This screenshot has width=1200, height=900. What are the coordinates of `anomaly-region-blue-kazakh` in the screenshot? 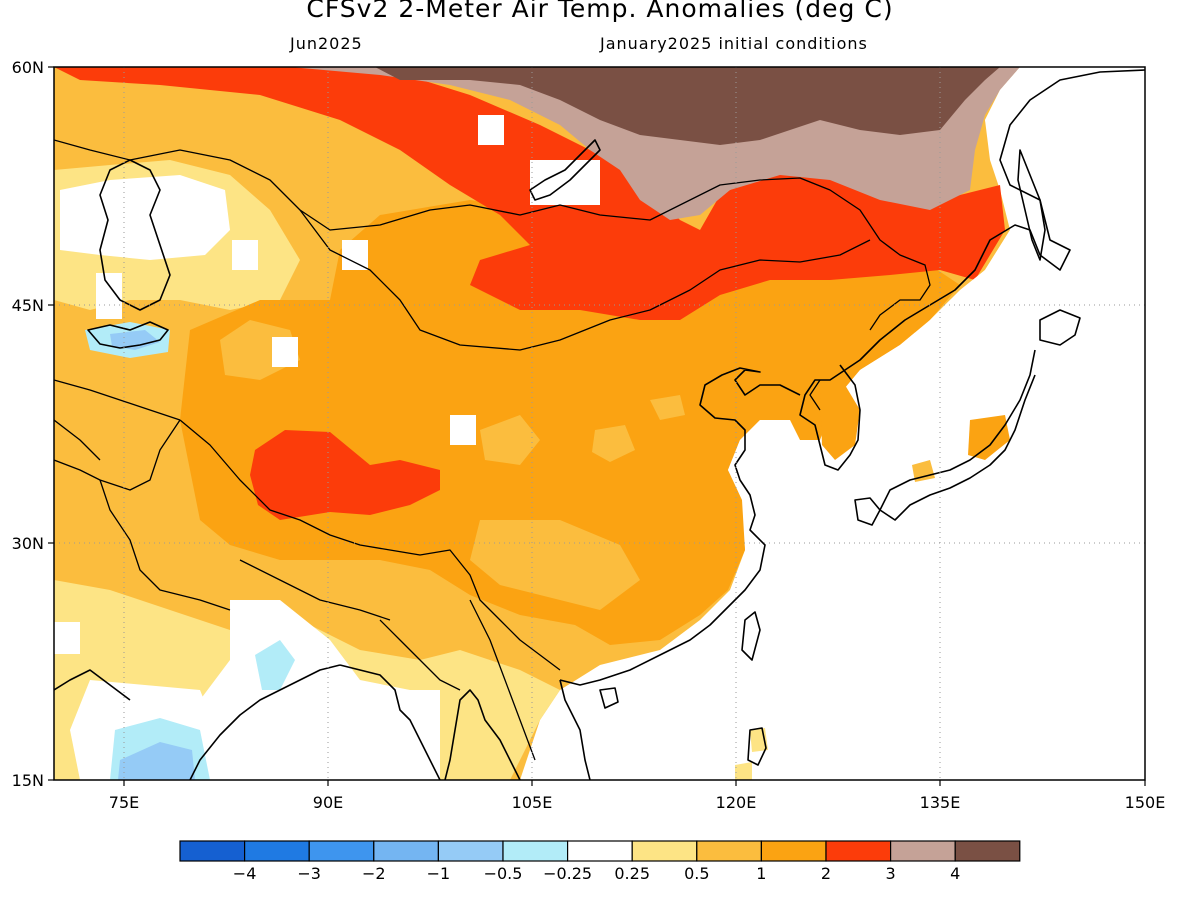 It's located at (135, 340).